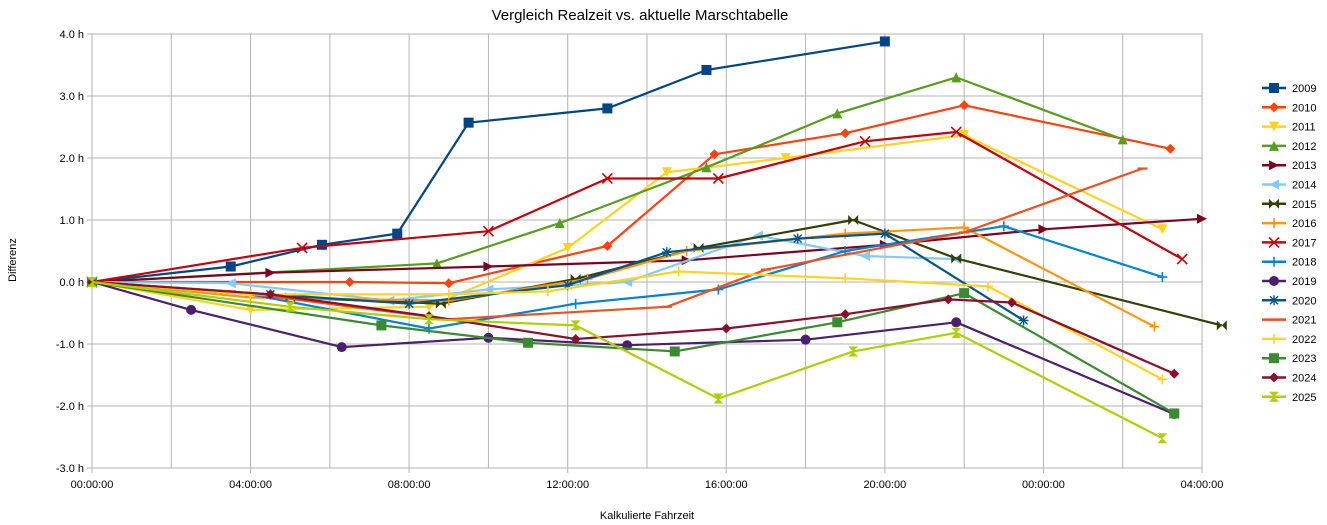 This screenshot has height=525, width=1327. What do you see at coordinates (1289, 146) in the screenshot?
I see `legend-entry: 2012` at bounding box center [1289, 146].